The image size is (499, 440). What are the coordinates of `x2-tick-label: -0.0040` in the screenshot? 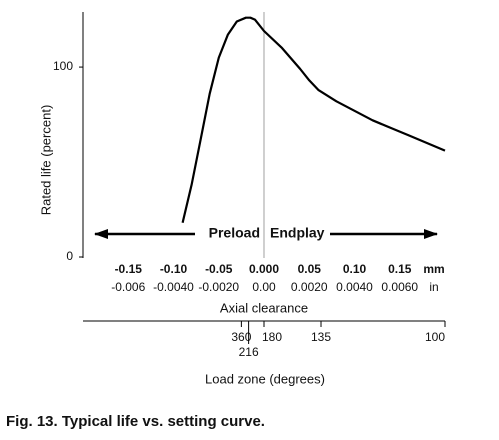 It's located at (173, 287).